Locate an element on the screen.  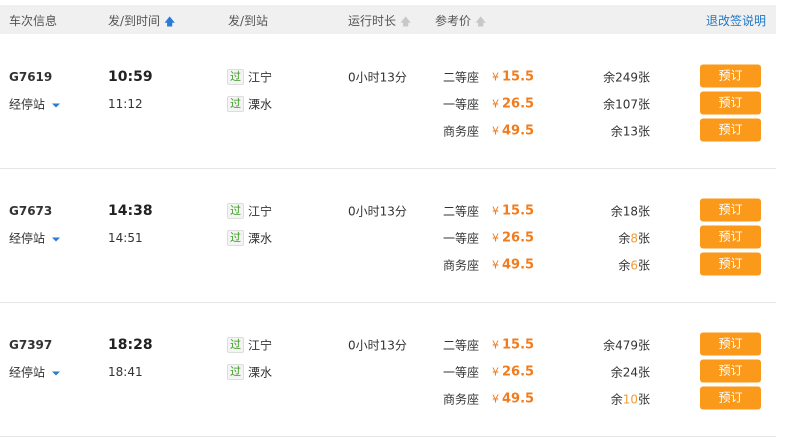
col-price-sort: 参考价 🡅 is located at coordinates (460, 22).